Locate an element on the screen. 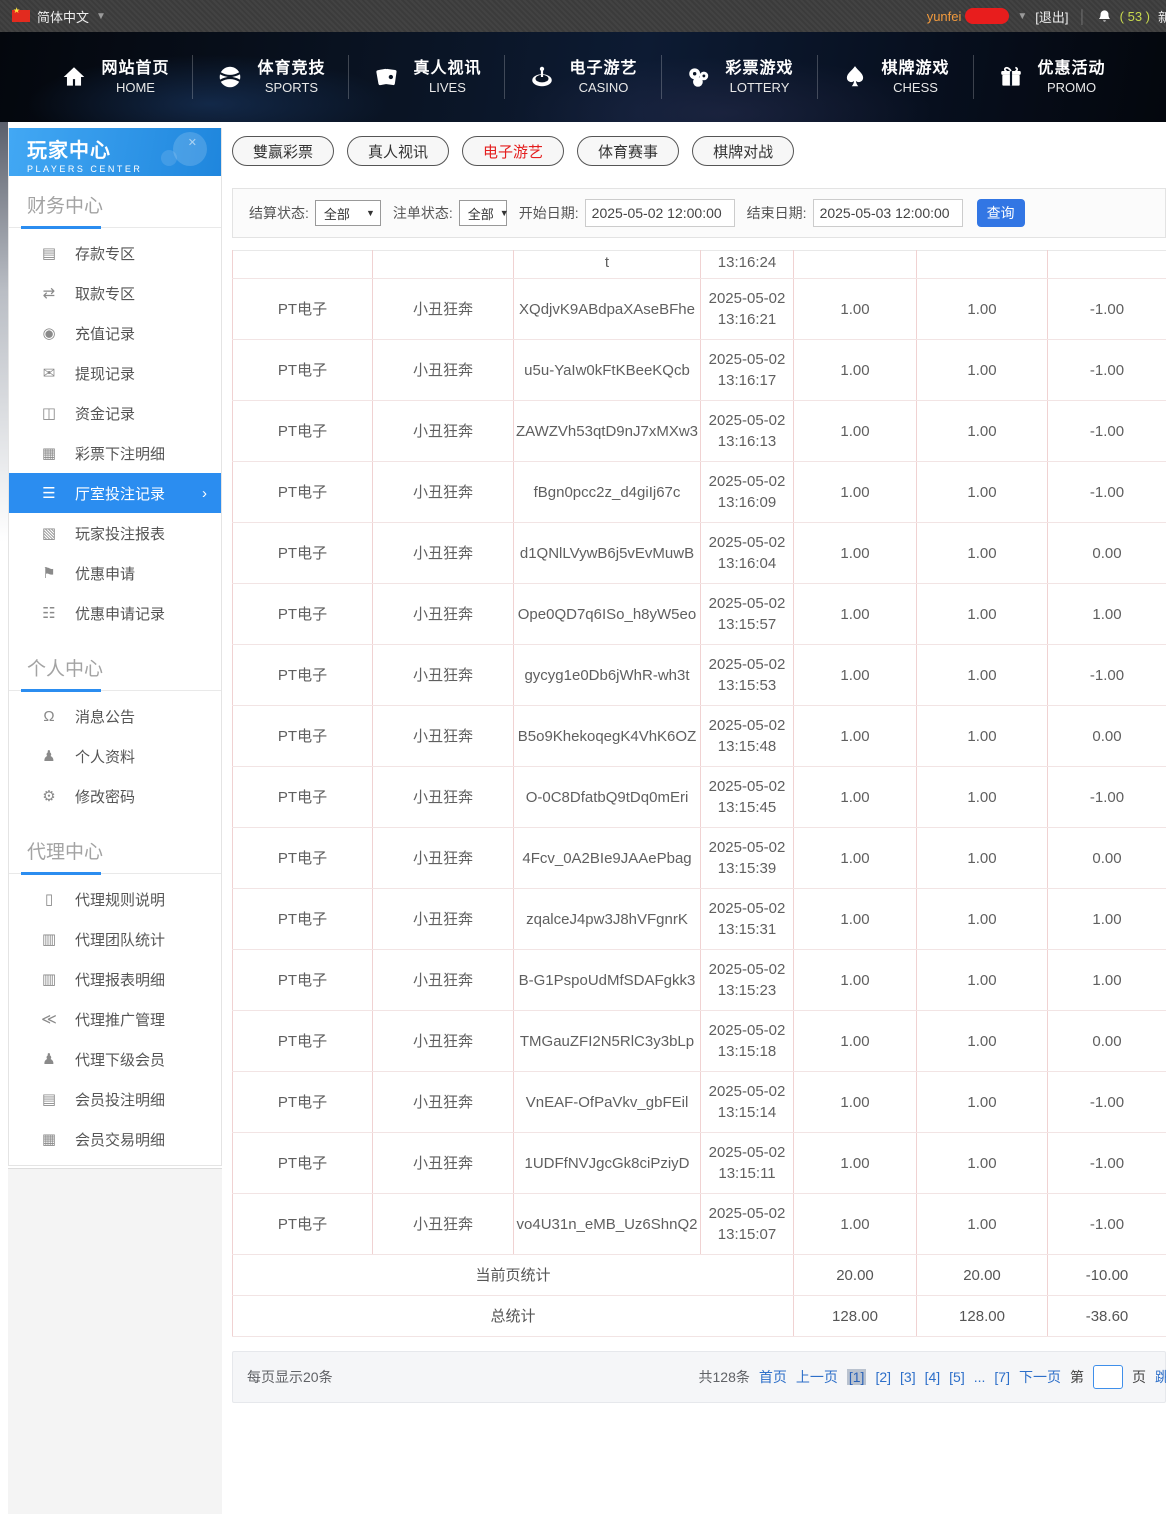  sidebar-item-会员交易明细: ▦ 会员交易明细 is located at coordinates (115, 1139).